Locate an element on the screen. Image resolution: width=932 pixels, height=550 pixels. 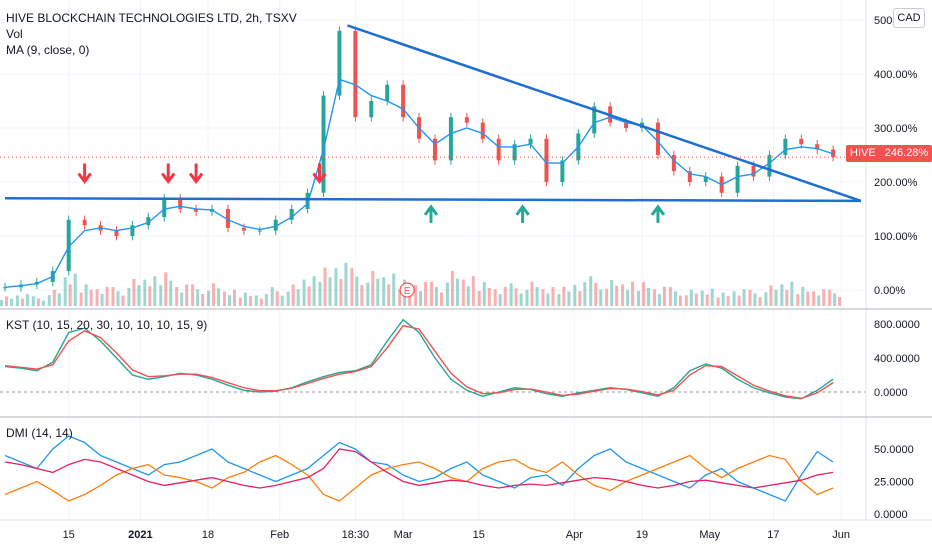
last-price-tag: HIVE 246.28% is located at coordinates (889, 153).